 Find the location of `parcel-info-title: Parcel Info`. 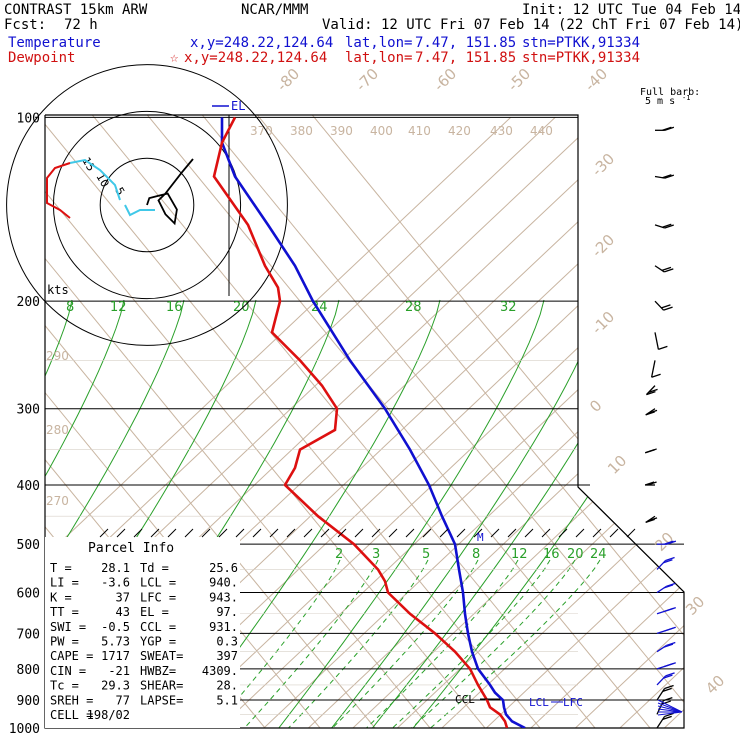

parcel-info-title: Parcel Info is located at coordinates (131, 548).